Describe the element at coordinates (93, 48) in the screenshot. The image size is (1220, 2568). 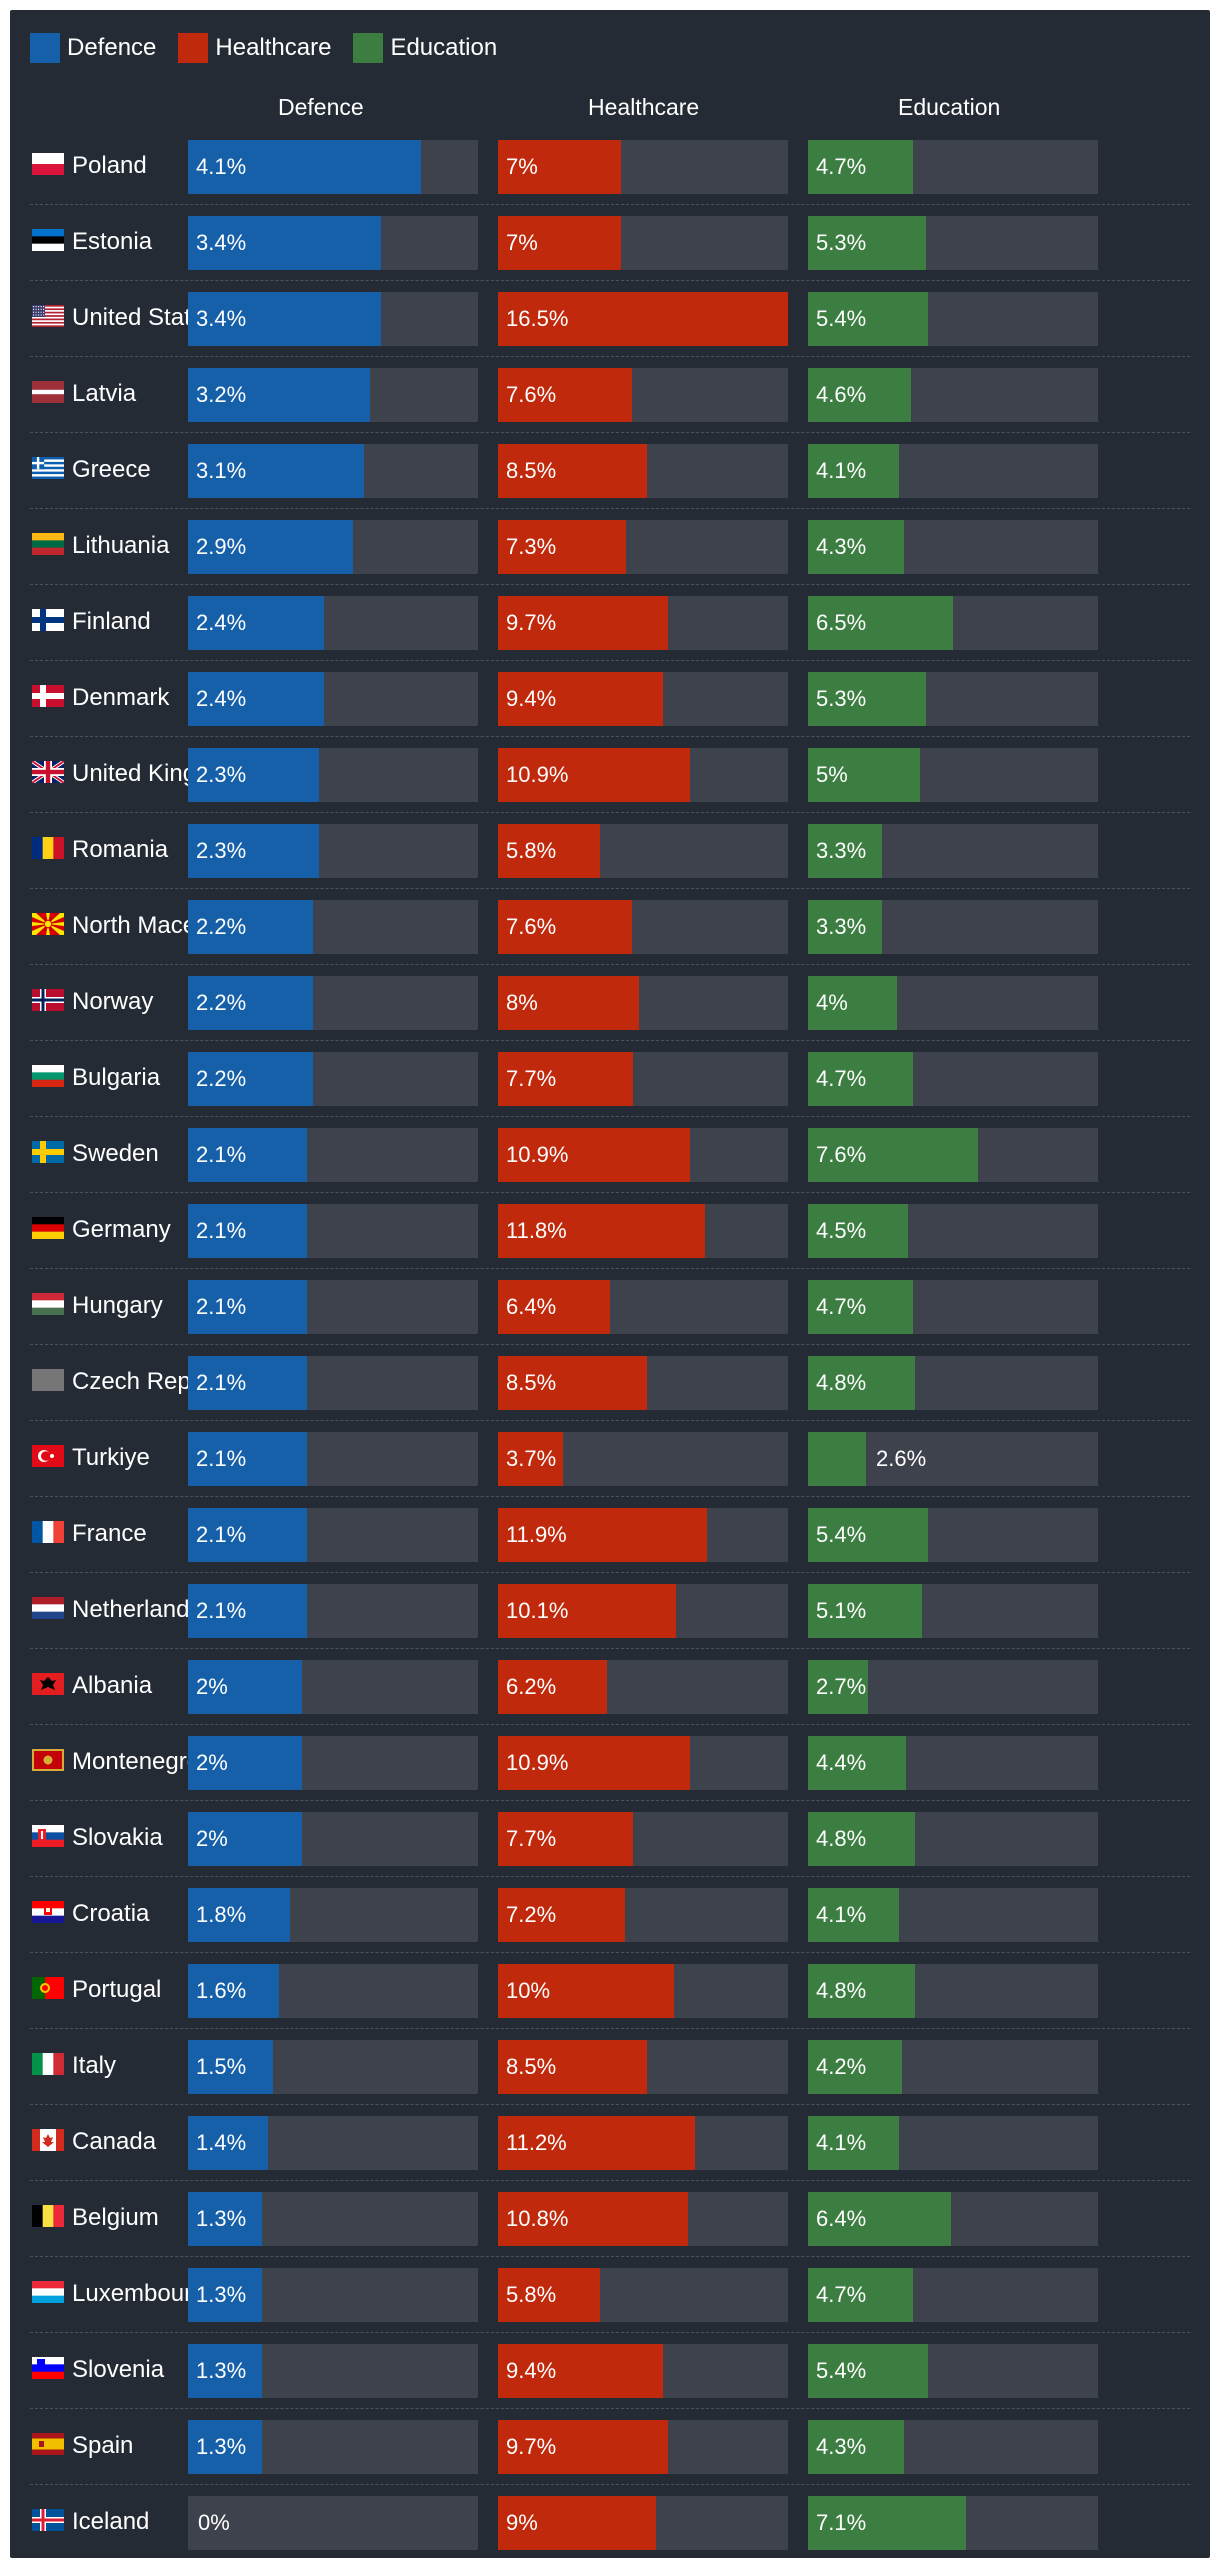
I see `legend-item-defence: Defence` at that location.